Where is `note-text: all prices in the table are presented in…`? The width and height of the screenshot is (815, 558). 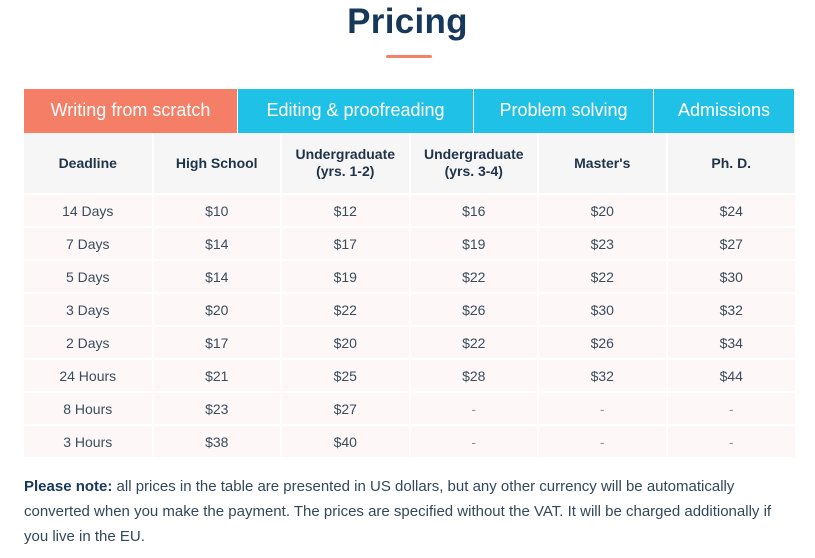
note-text: all prices in the table are presented in… is located at coordinates (398, 511).